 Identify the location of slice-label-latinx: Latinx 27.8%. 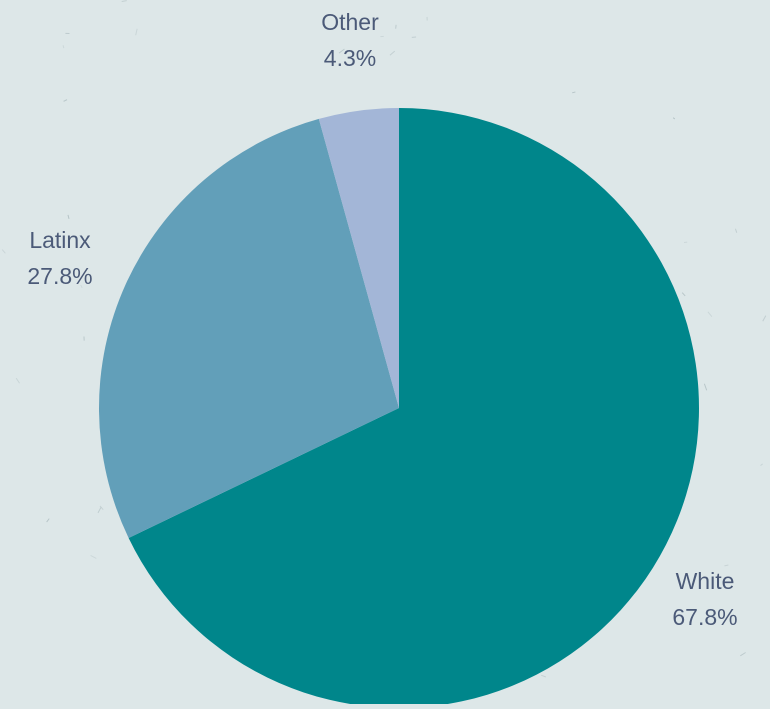
(60, 258).